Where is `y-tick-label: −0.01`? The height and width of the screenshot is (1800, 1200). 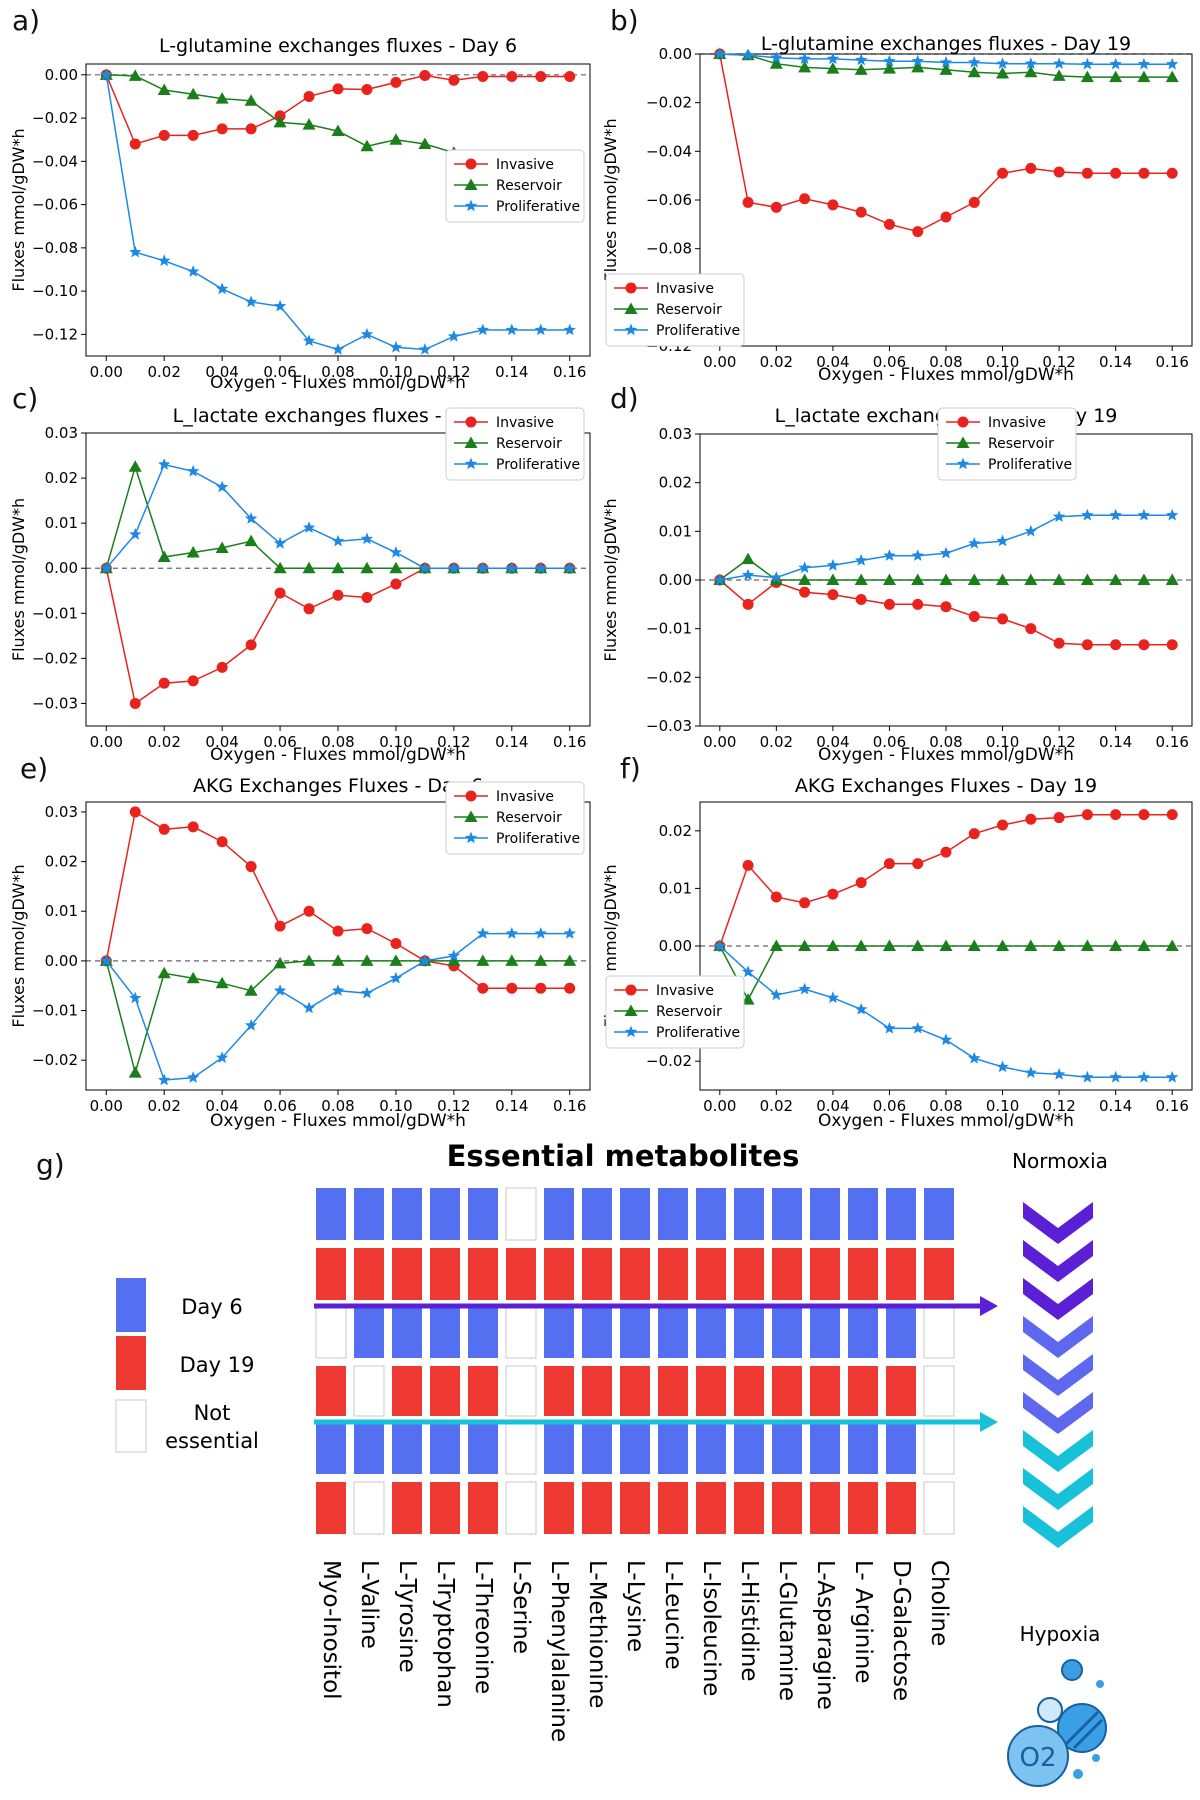
y-tick-label: −0.01 is located at coordinates (55, 1011).